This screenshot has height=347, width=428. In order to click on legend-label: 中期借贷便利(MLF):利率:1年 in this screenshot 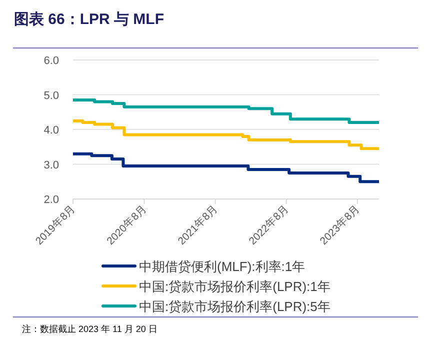, I will do `click(222, 266)`.